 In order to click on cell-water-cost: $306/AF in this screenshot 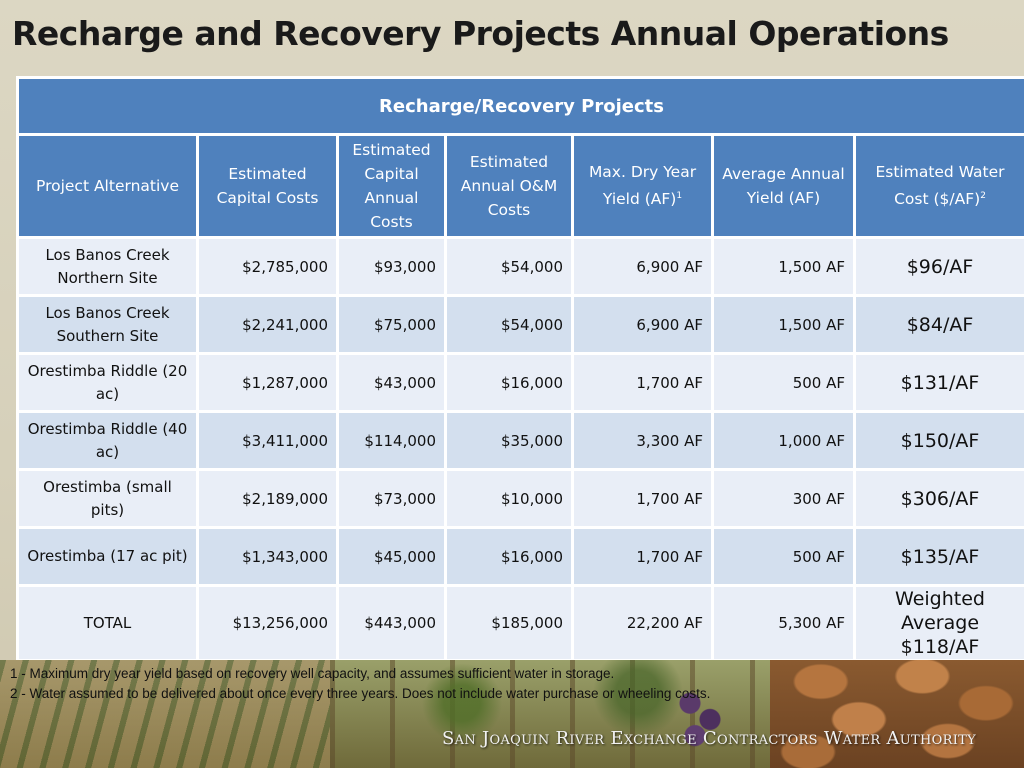, I will do `click(938, 498)`.